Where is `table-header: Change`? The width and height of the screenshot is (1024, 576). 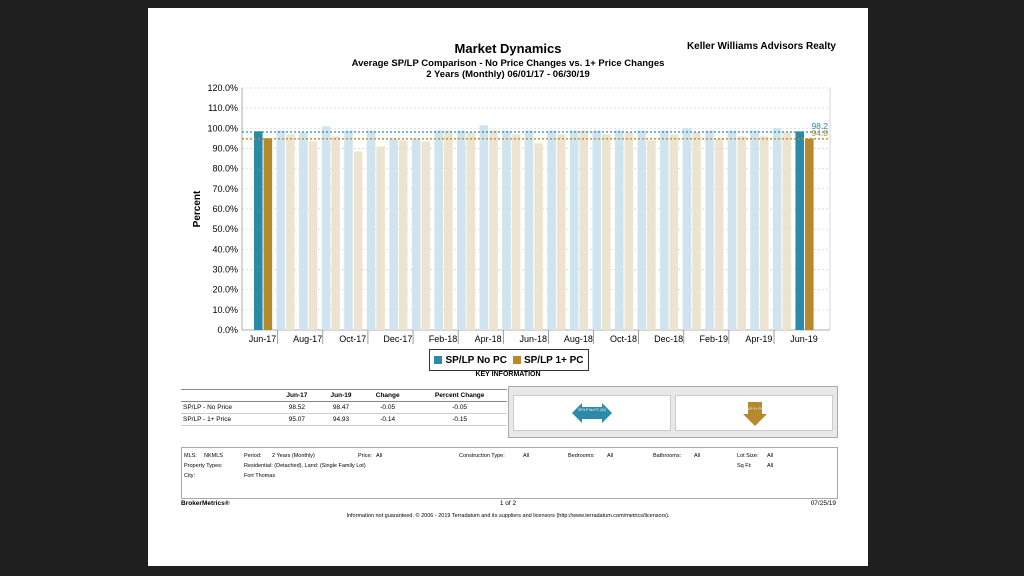
table-header: Change is located at coordinates (388, 395).